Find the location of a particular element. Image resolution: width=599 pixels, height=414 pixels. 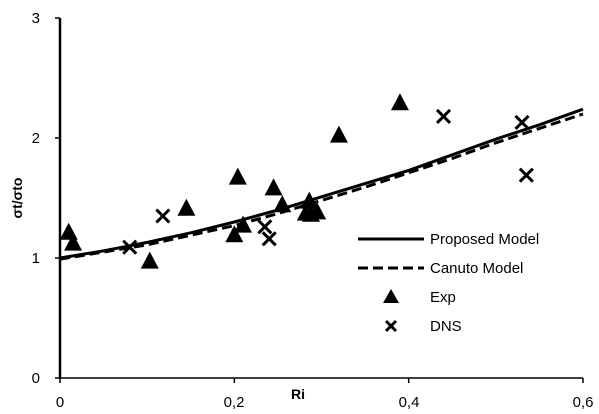

y-axis-title: σt/σto is located at coordinates (17, 198).